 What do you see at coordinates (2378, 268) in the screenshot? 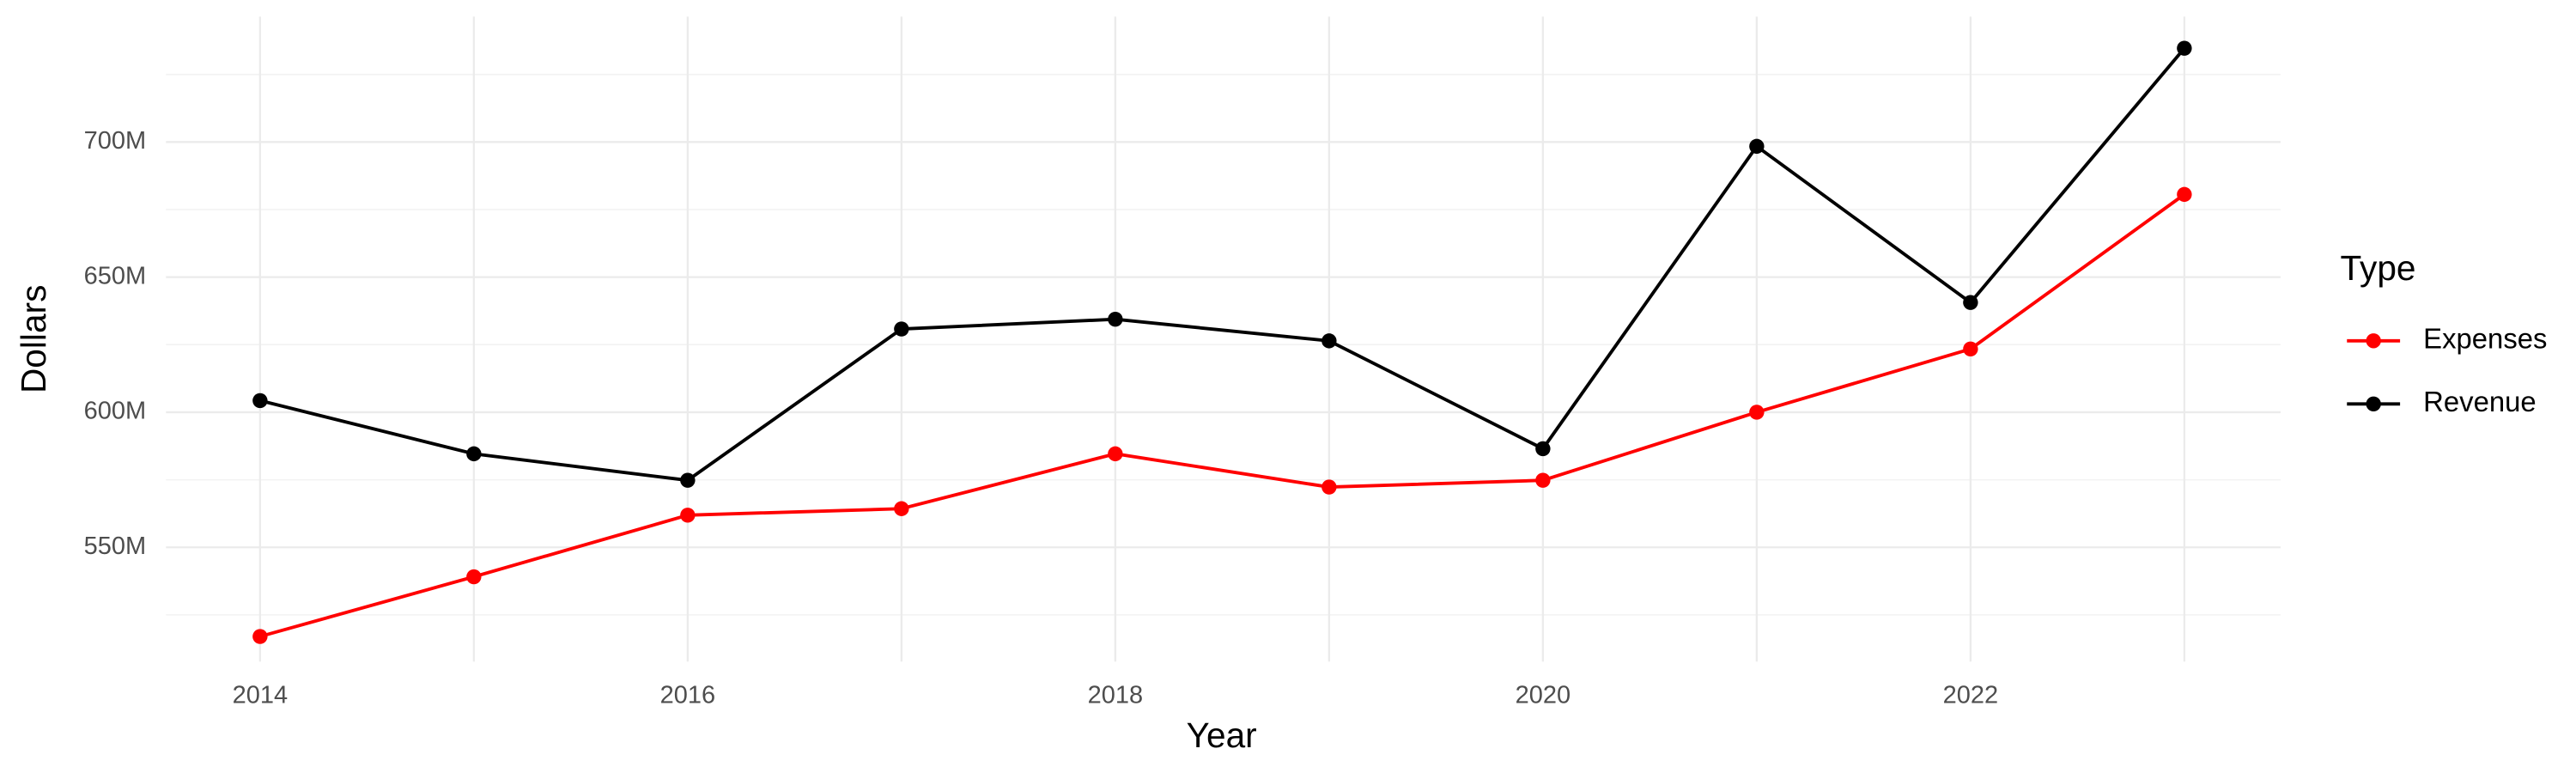
I see `legend-title: Type` at bounding box center [2378, 268].